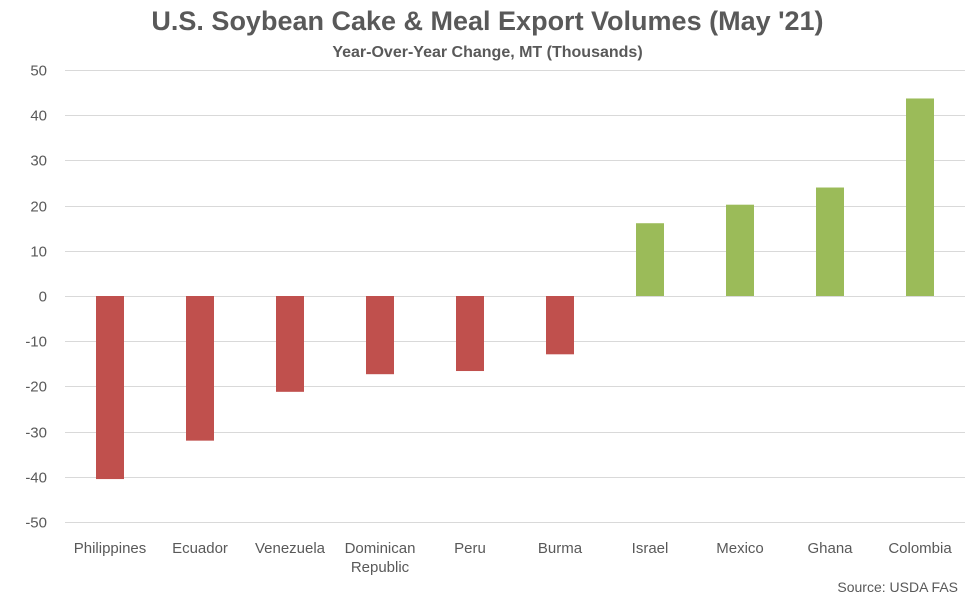  Describe the element at coordinates (36, 342) in the screenshot. I see `y-tick-label: -10` at that location.